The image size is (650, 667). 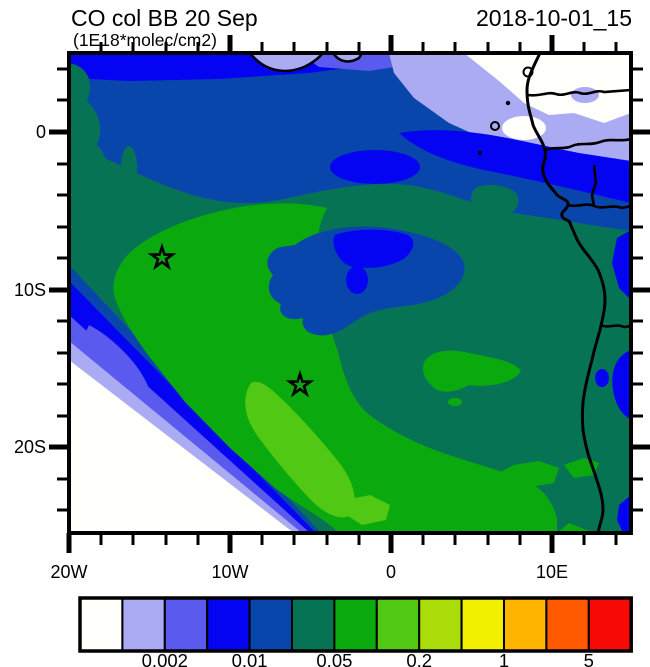 What do you see at coordinates (358, 539) in the screenshot?
I see `x-axis-minor-ticks-bottom` at bounding box center [358, 539].